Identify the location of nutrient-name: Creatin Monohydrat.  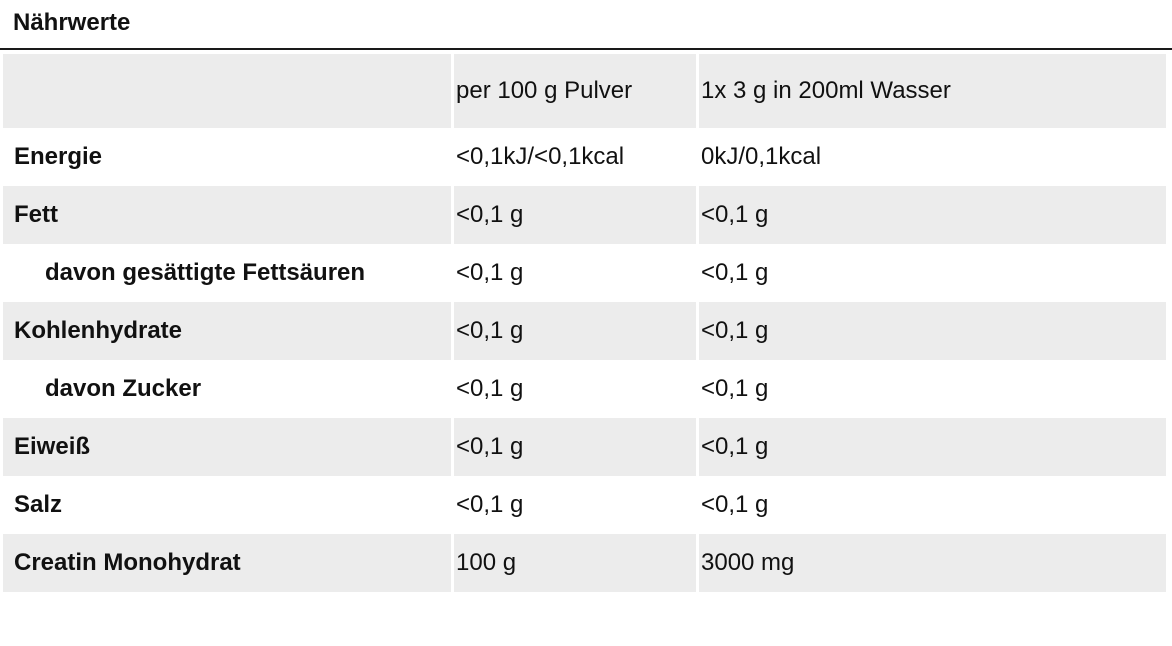
(227, 563).